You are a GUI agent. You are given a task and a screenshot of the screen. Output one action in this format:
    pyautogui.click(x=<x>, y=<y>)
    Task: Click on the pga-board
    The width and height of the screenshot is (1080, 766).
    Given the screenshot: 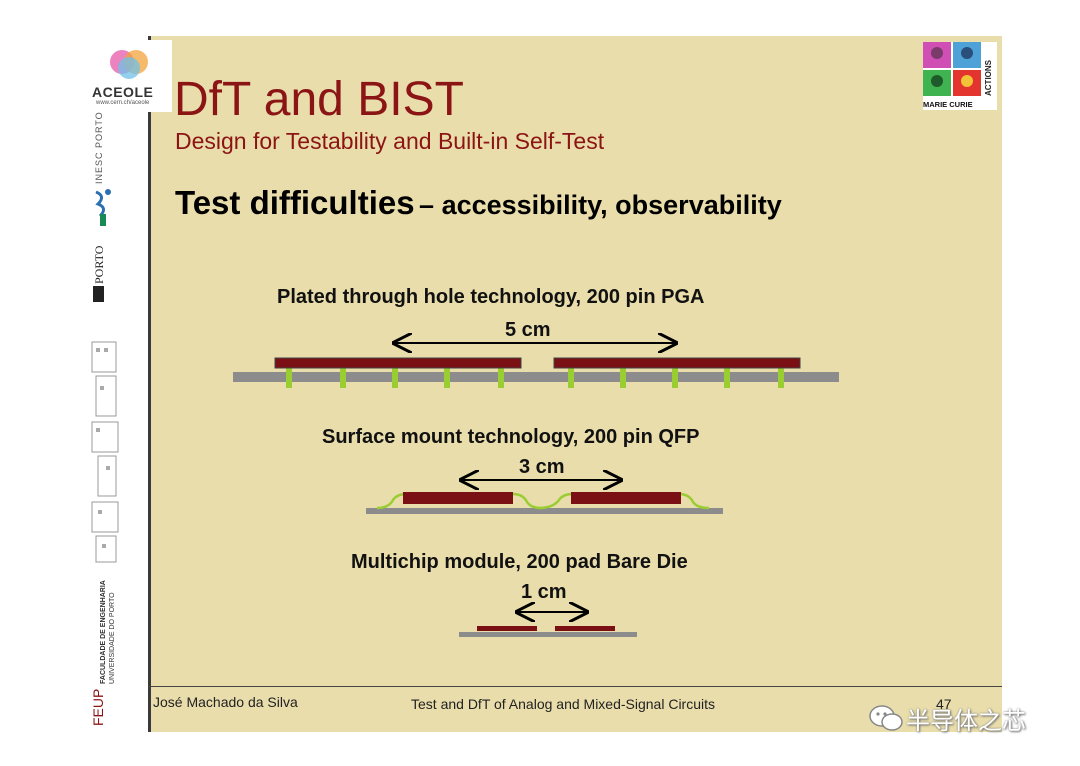 What is the action you would take?
    pyautogui.click(x=536, y=377)
    